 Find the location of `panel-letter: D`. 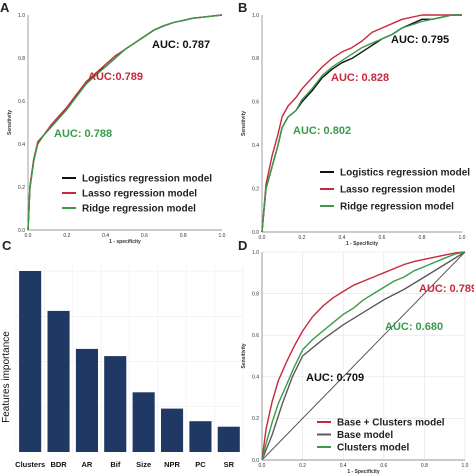

panel-letter: D is located at coordinates (242, 245).